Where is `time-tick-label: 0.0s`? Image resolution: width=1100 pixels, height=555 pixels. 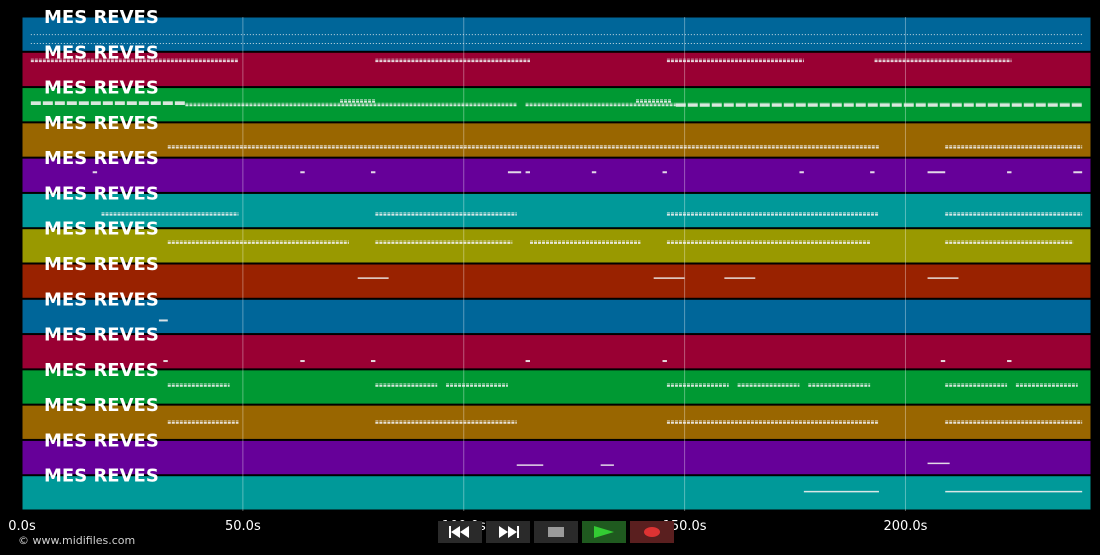 time-tick-label: 0.0s is located at coordinates (22, 526).